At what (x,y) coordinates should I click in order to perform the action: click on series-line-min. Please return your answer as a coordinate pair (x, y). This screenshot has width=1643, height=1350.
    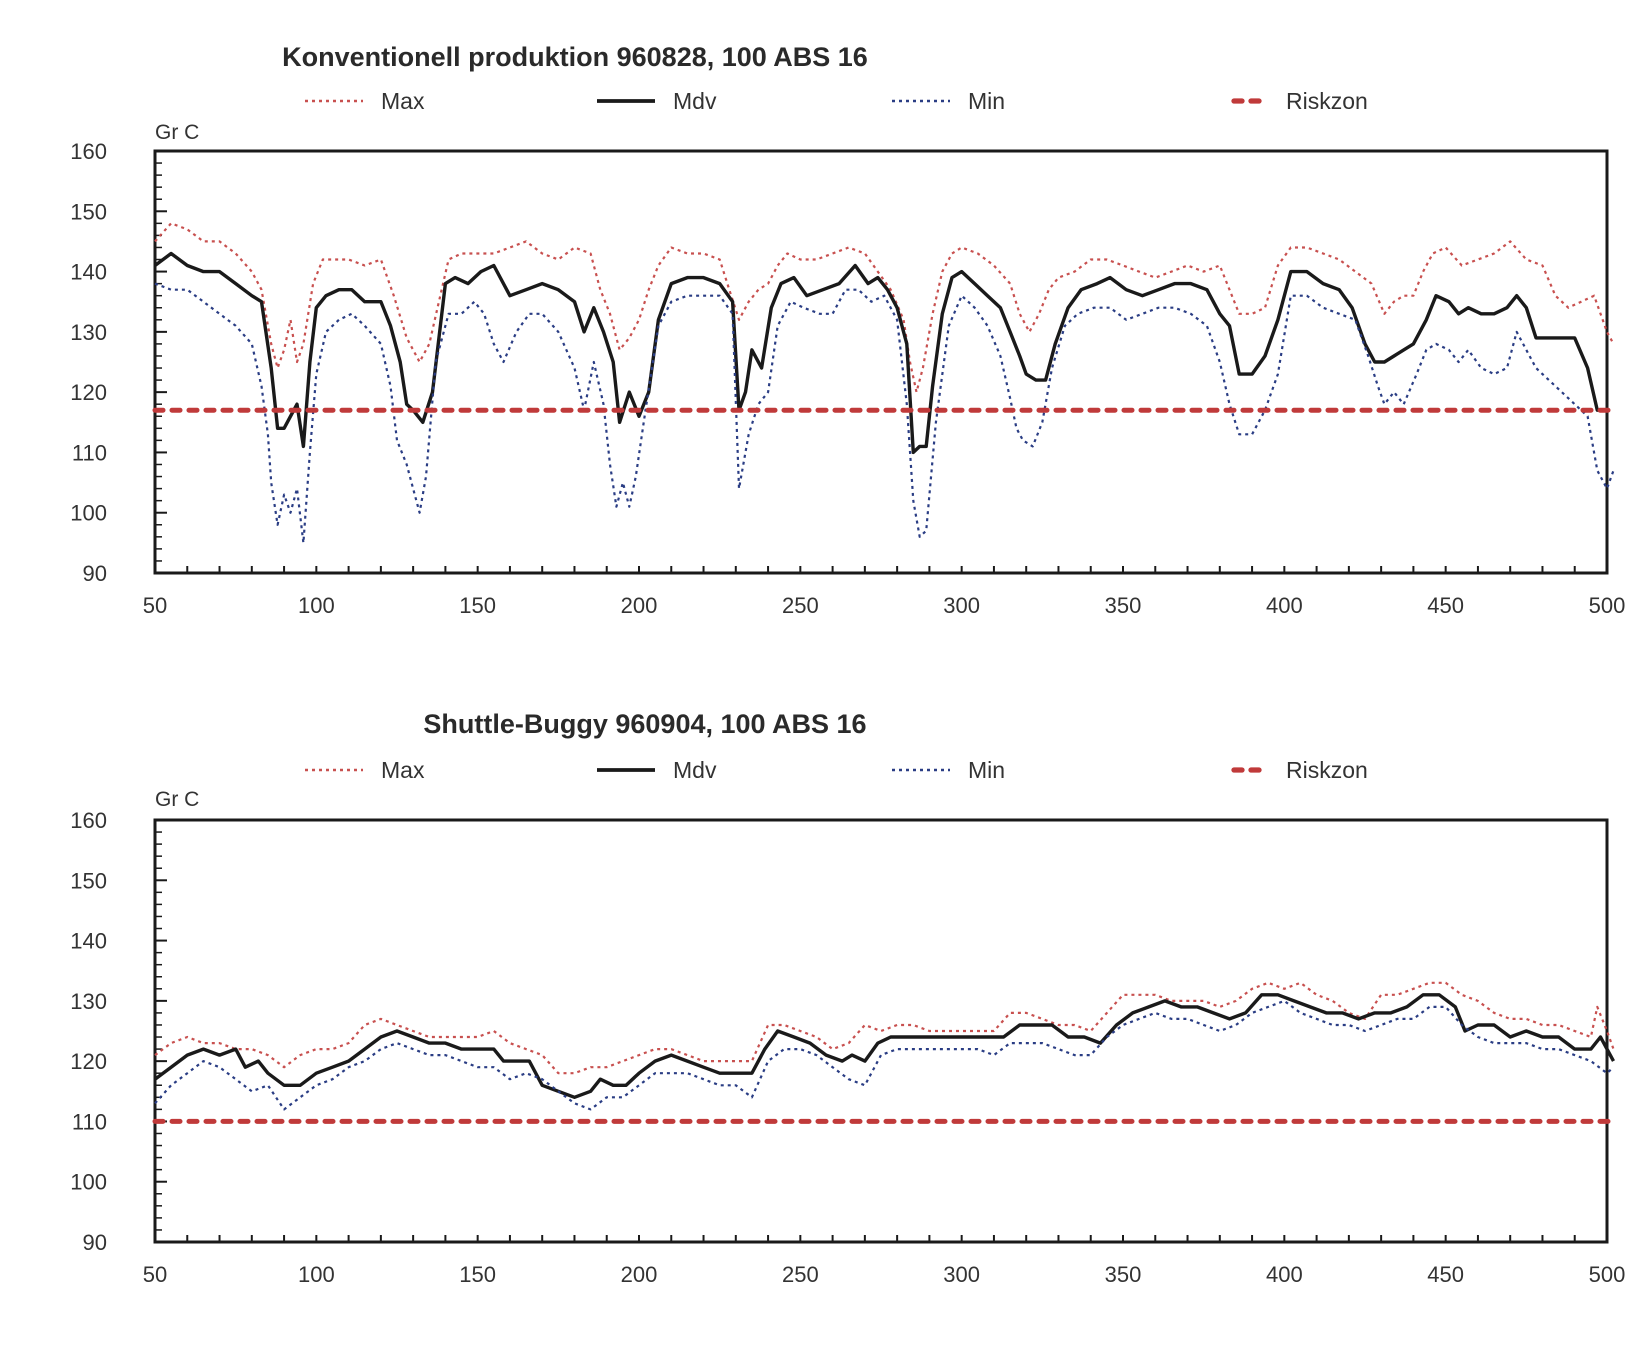
    Looking at the image, I should click on (884, 1055).